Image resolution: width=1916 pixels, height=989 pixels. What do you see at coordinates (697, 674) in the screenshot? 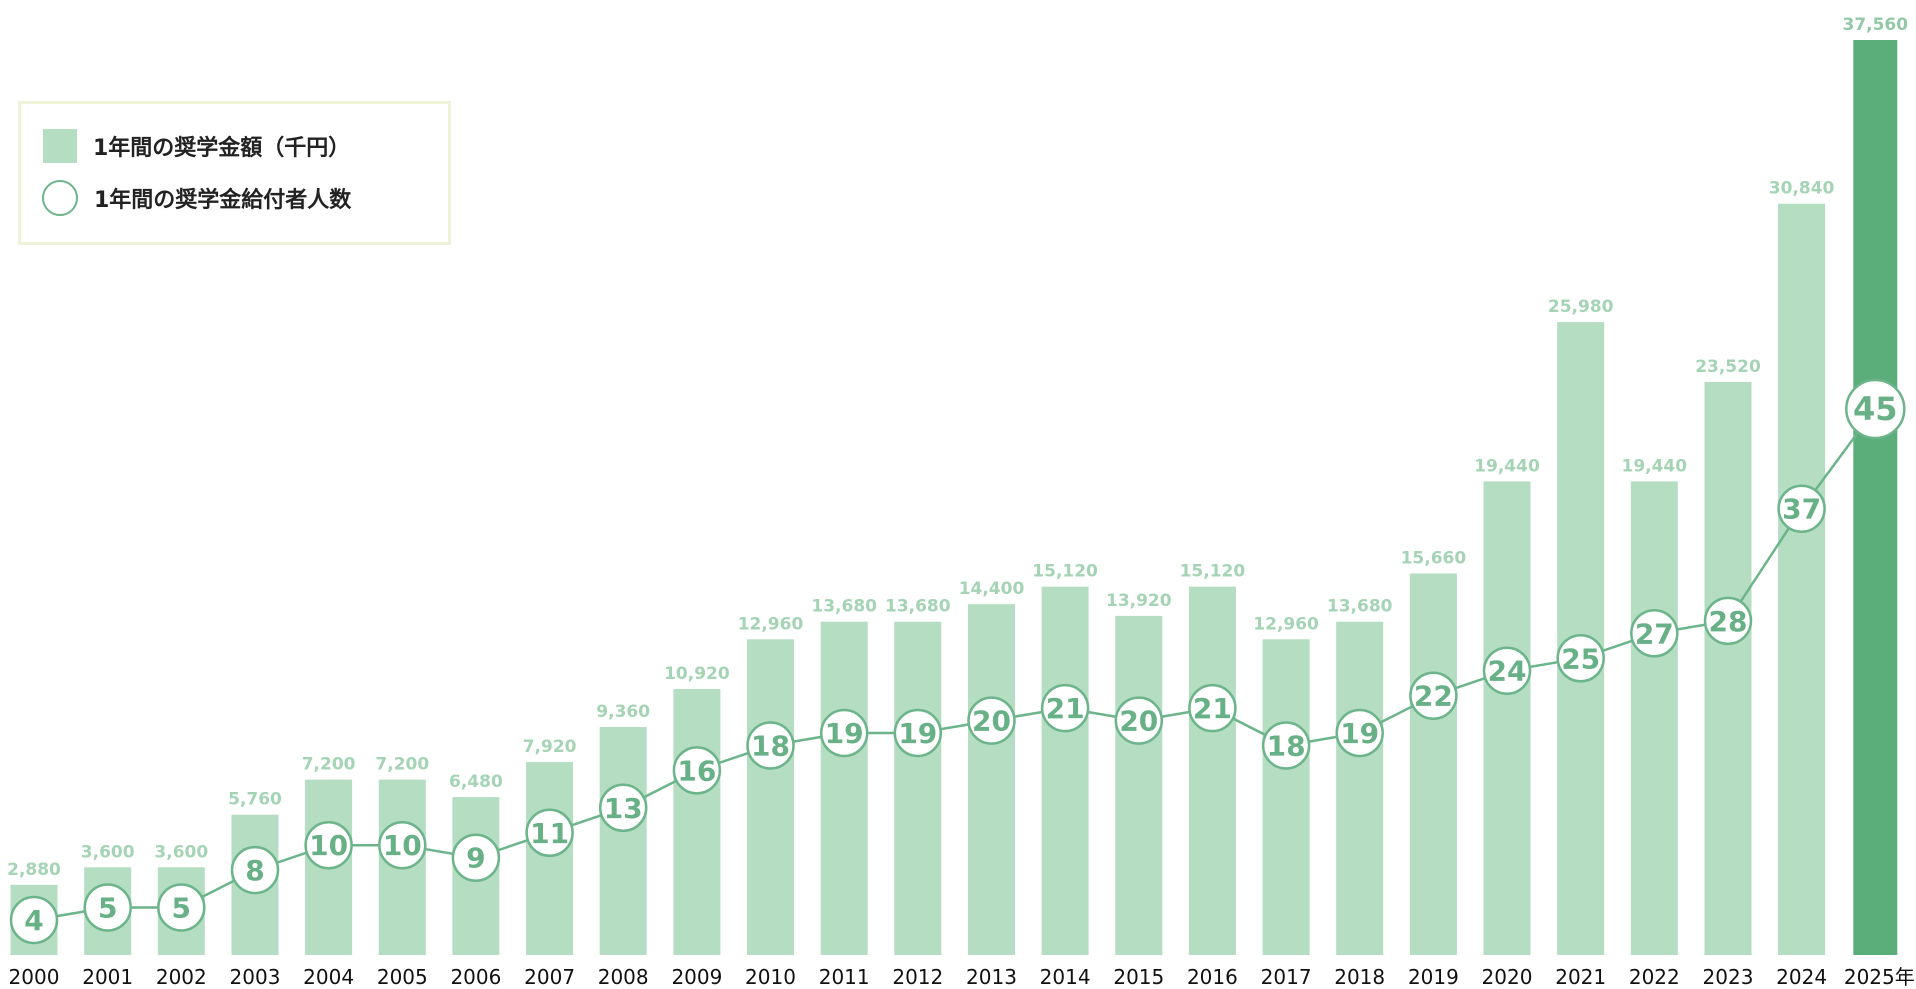
I see `amount-label-2009: 10,920` at bounding box center [697, 674].